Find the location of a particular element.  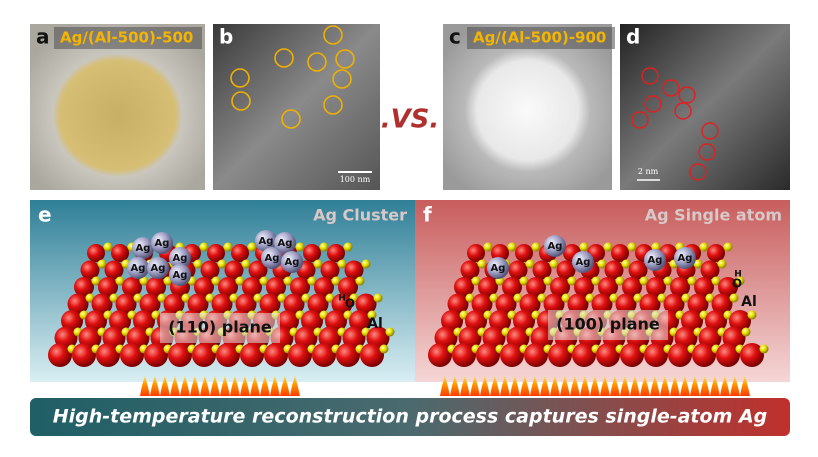

species-label: Al is located at coordinates (375, 324).